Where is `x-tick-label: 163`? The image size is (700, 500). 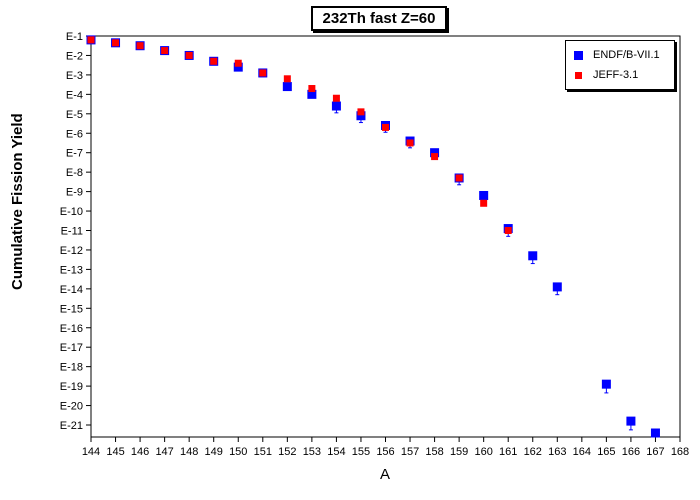 x-tick-label: 163 is located at coordinates (557, 452).